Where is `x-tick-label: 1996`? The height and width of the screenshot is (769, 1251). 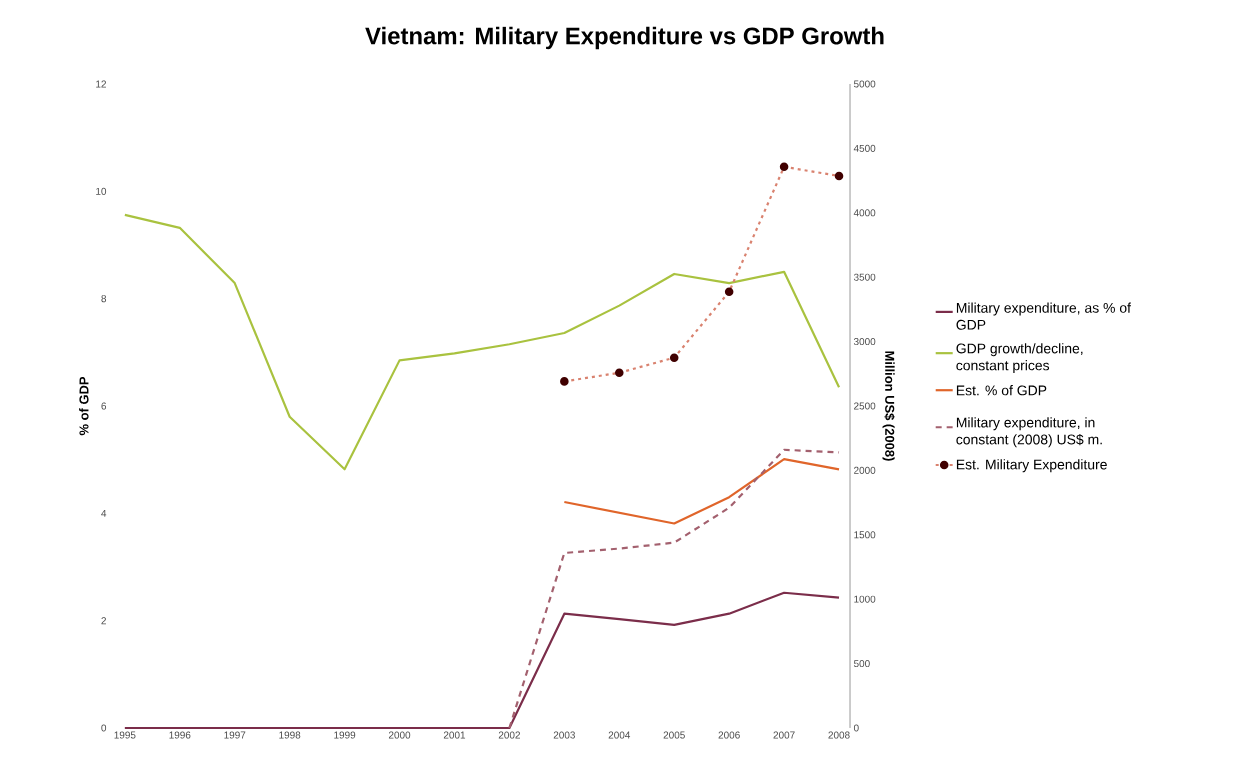 x-tick-label: 1996 is located at coordinates (180, 735).